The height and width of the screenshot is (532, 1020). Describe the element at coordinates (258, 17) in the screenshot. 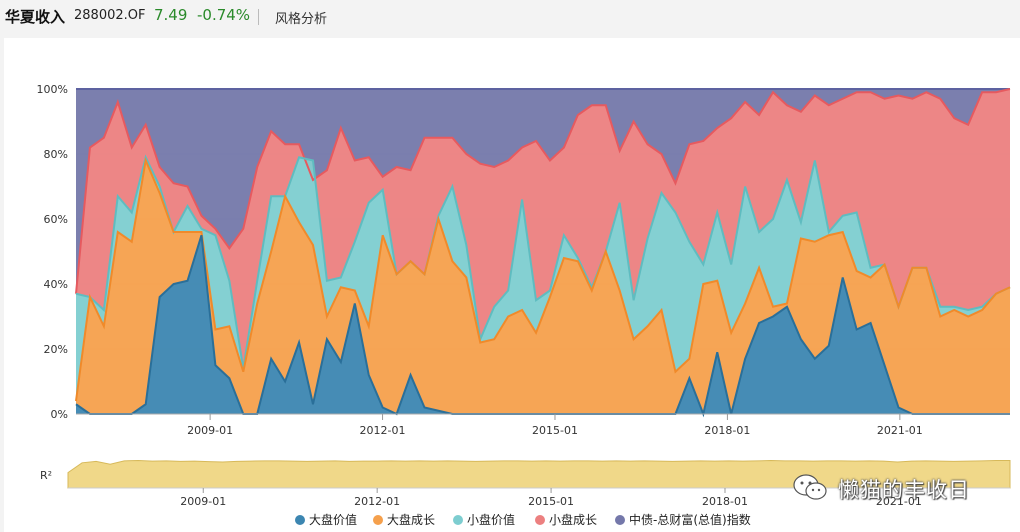

I see `header-divider` at that location.